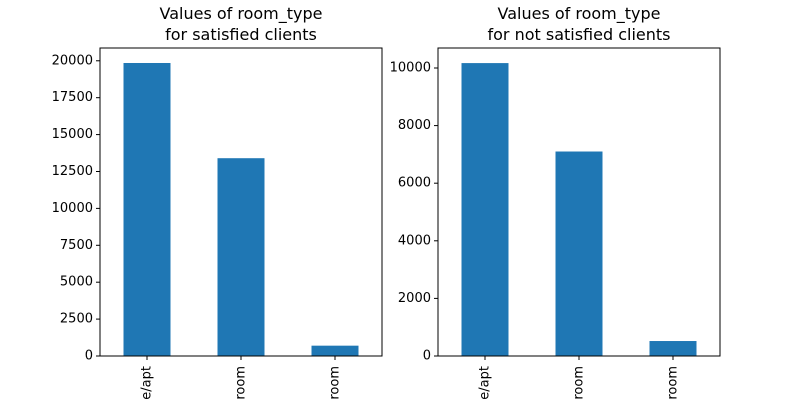 The height and width of the screenshot is (400, 800). Describe the element at coordinates (578, 34) in the screenshot. I see `chart-title: for not satisfied clients` at that location.